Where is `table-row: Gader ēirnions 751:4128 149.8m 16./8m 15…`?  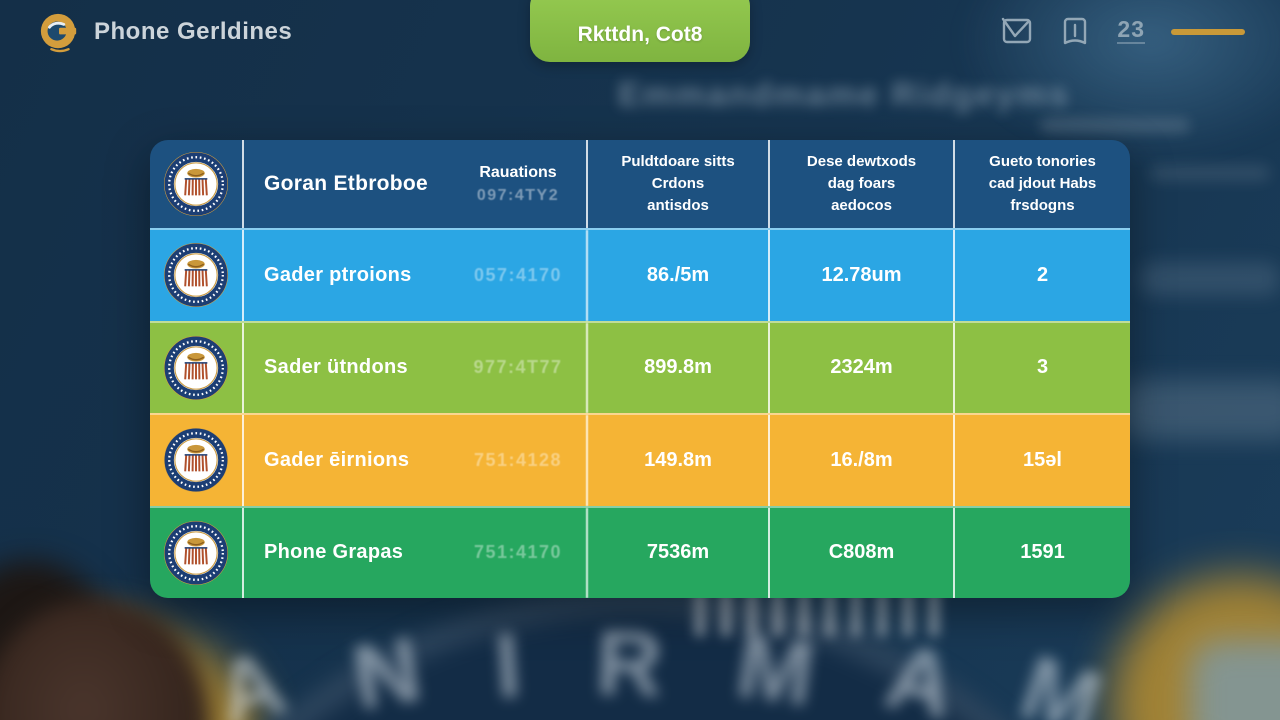 table-row: Gader ēirnions 751:4128 149.8m 16./8m 15… is located at coordinates (640, 459).